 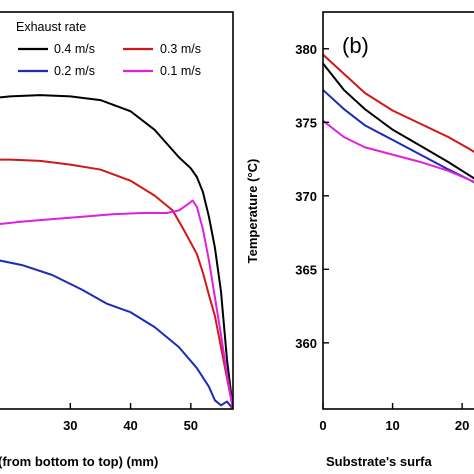 I want to click on legend-label-3: 0.1 m/s, so click(x=180, y=71).